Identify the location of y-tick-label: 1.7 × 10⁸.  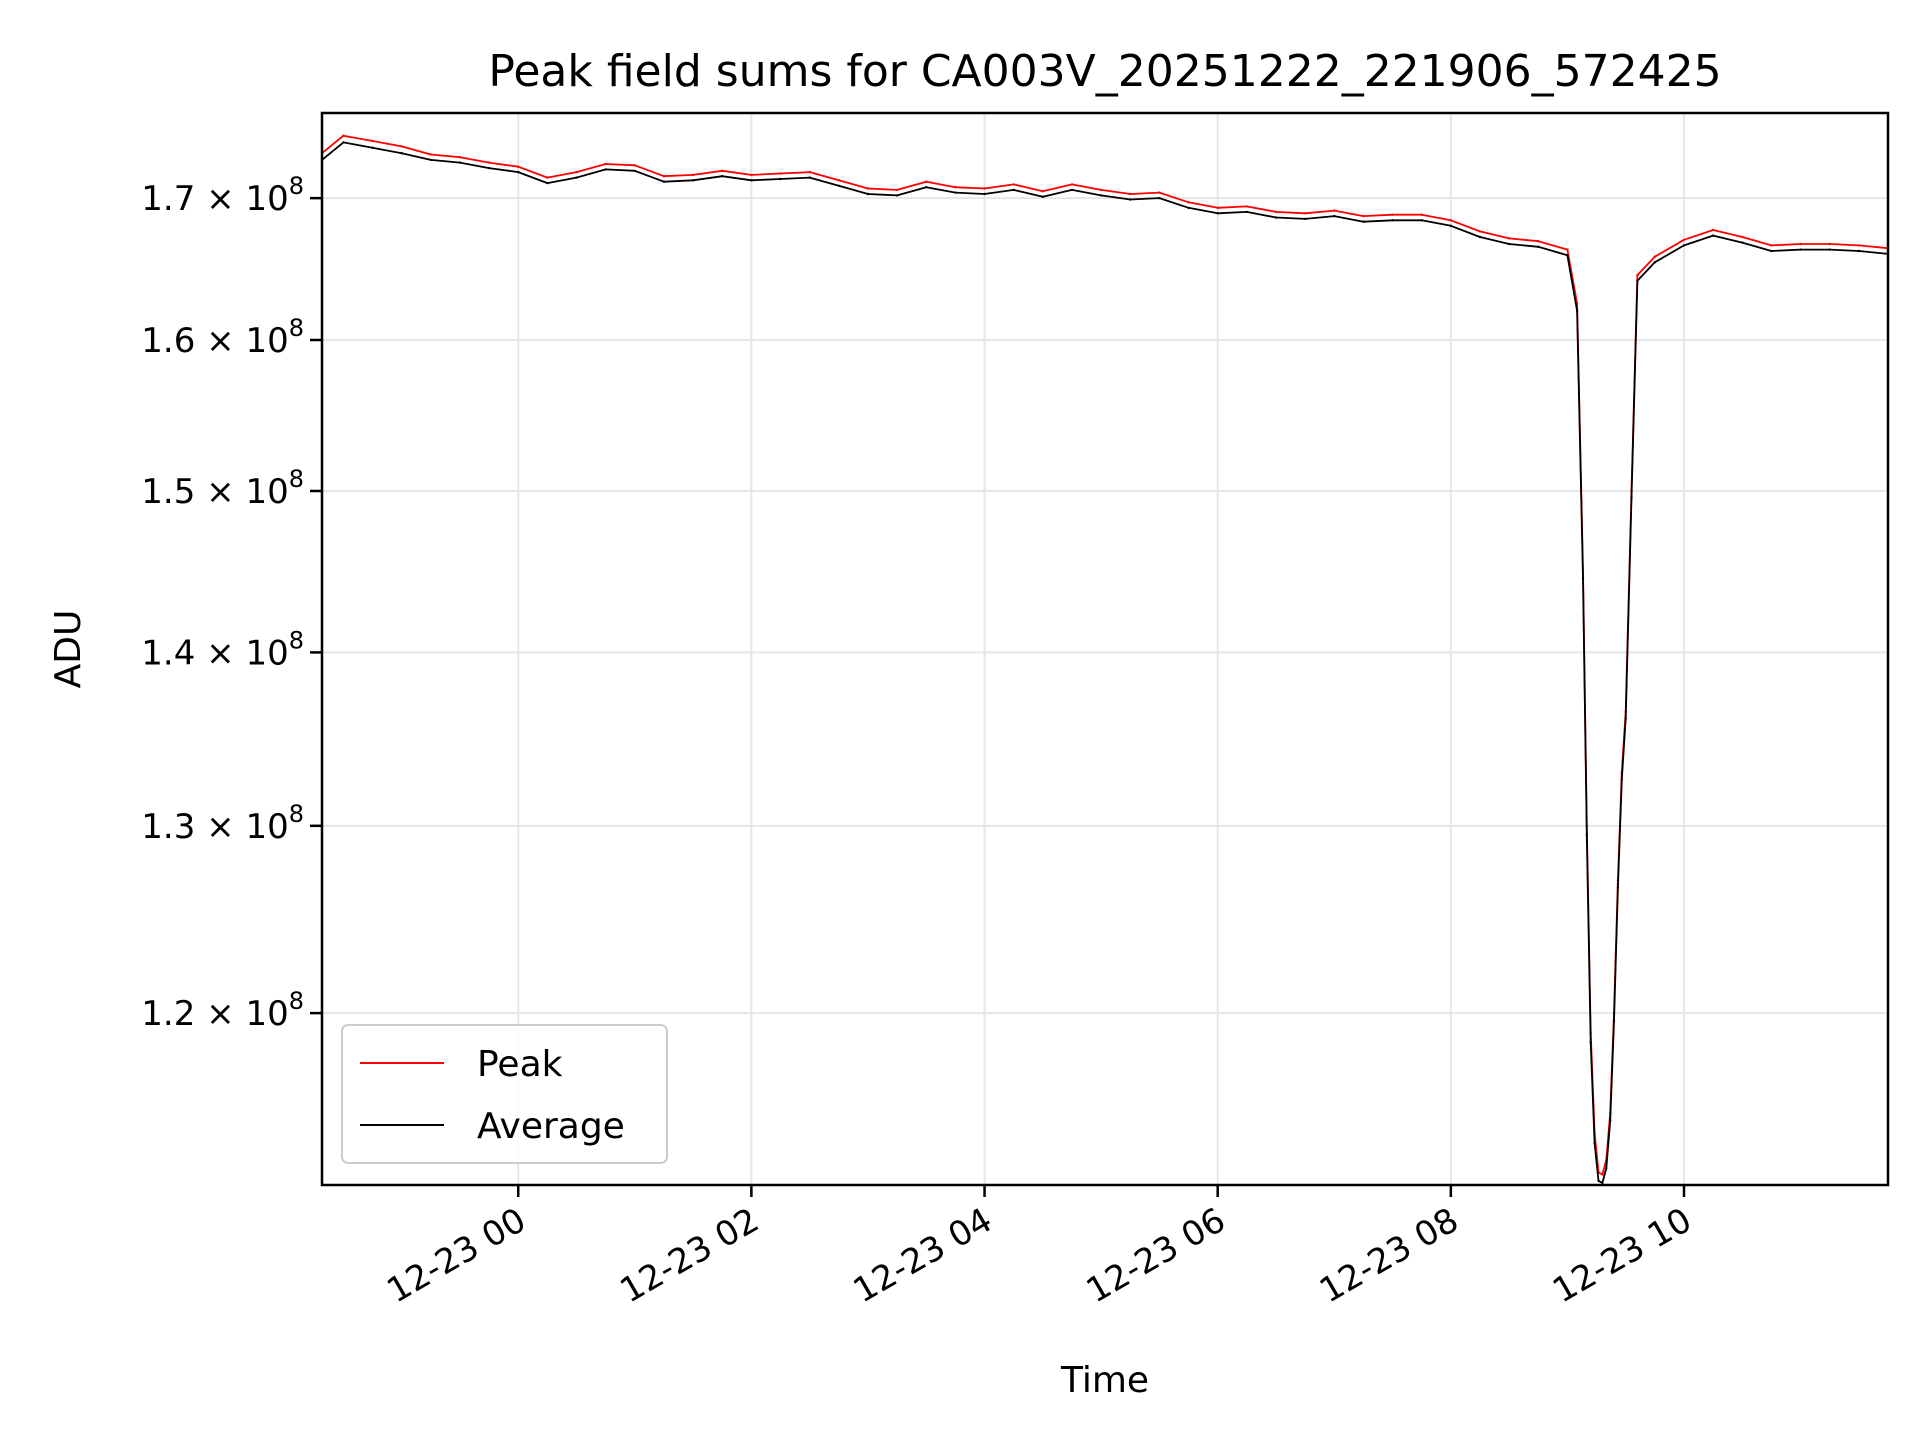
(222, 195).